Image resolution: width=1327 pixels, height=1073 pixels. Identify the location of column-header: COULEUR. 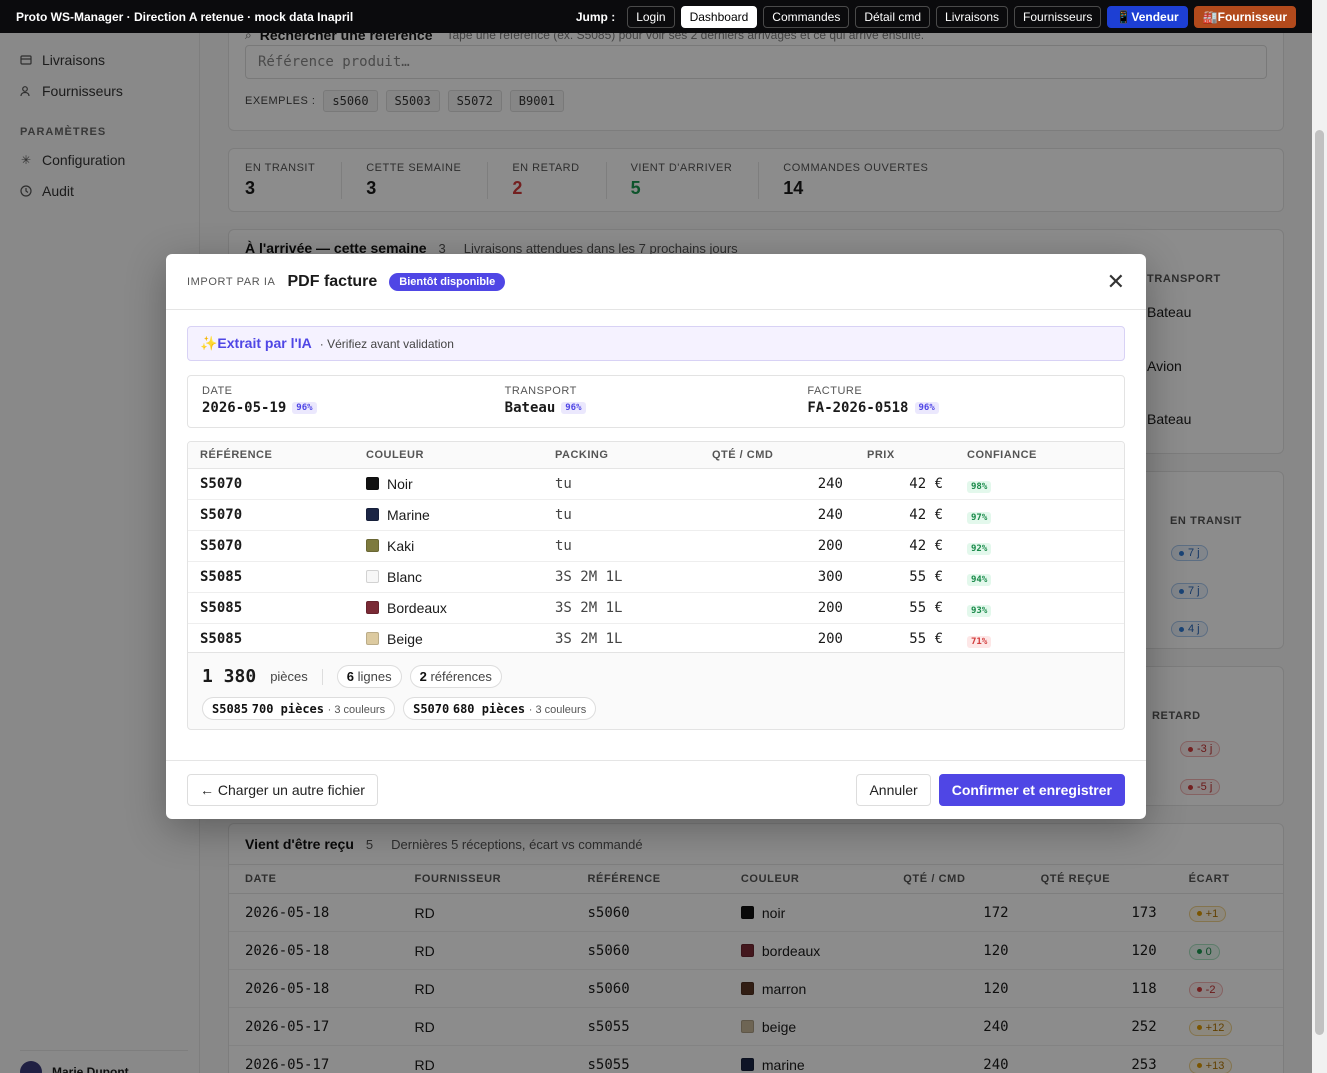
(806, 879).